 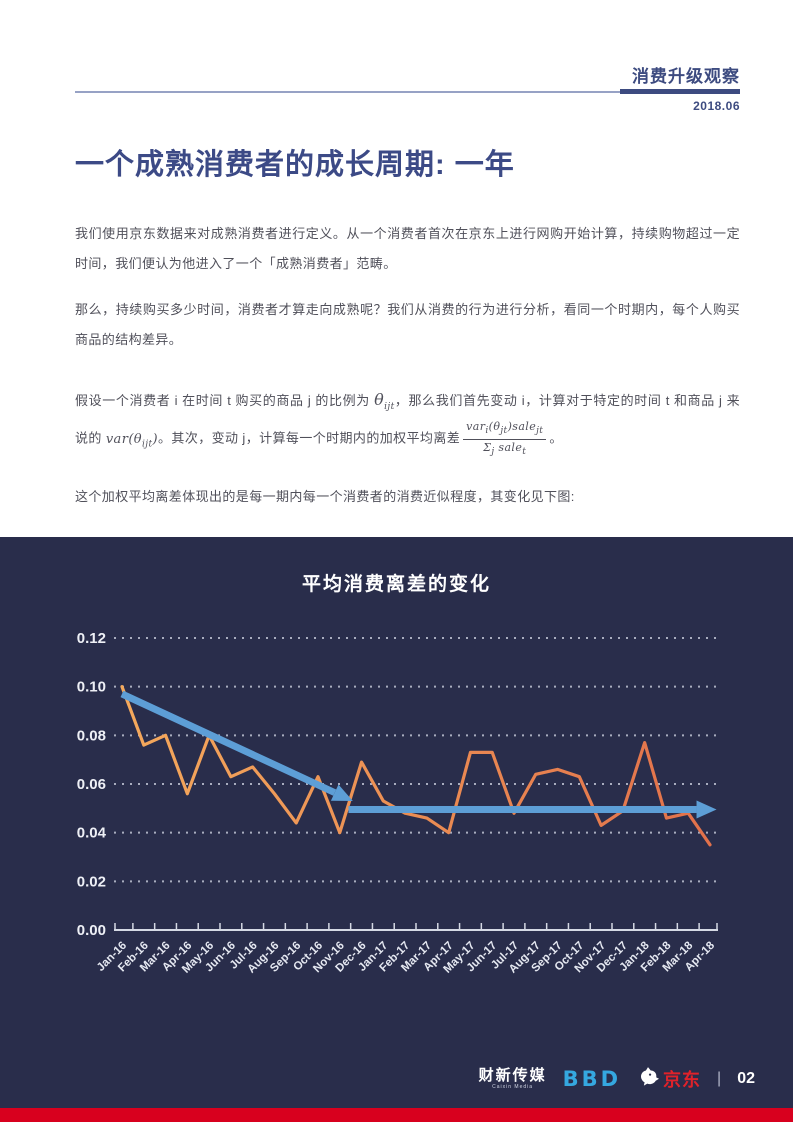 I want to click on svg-text: 0.04, so click(x=92, y=833).